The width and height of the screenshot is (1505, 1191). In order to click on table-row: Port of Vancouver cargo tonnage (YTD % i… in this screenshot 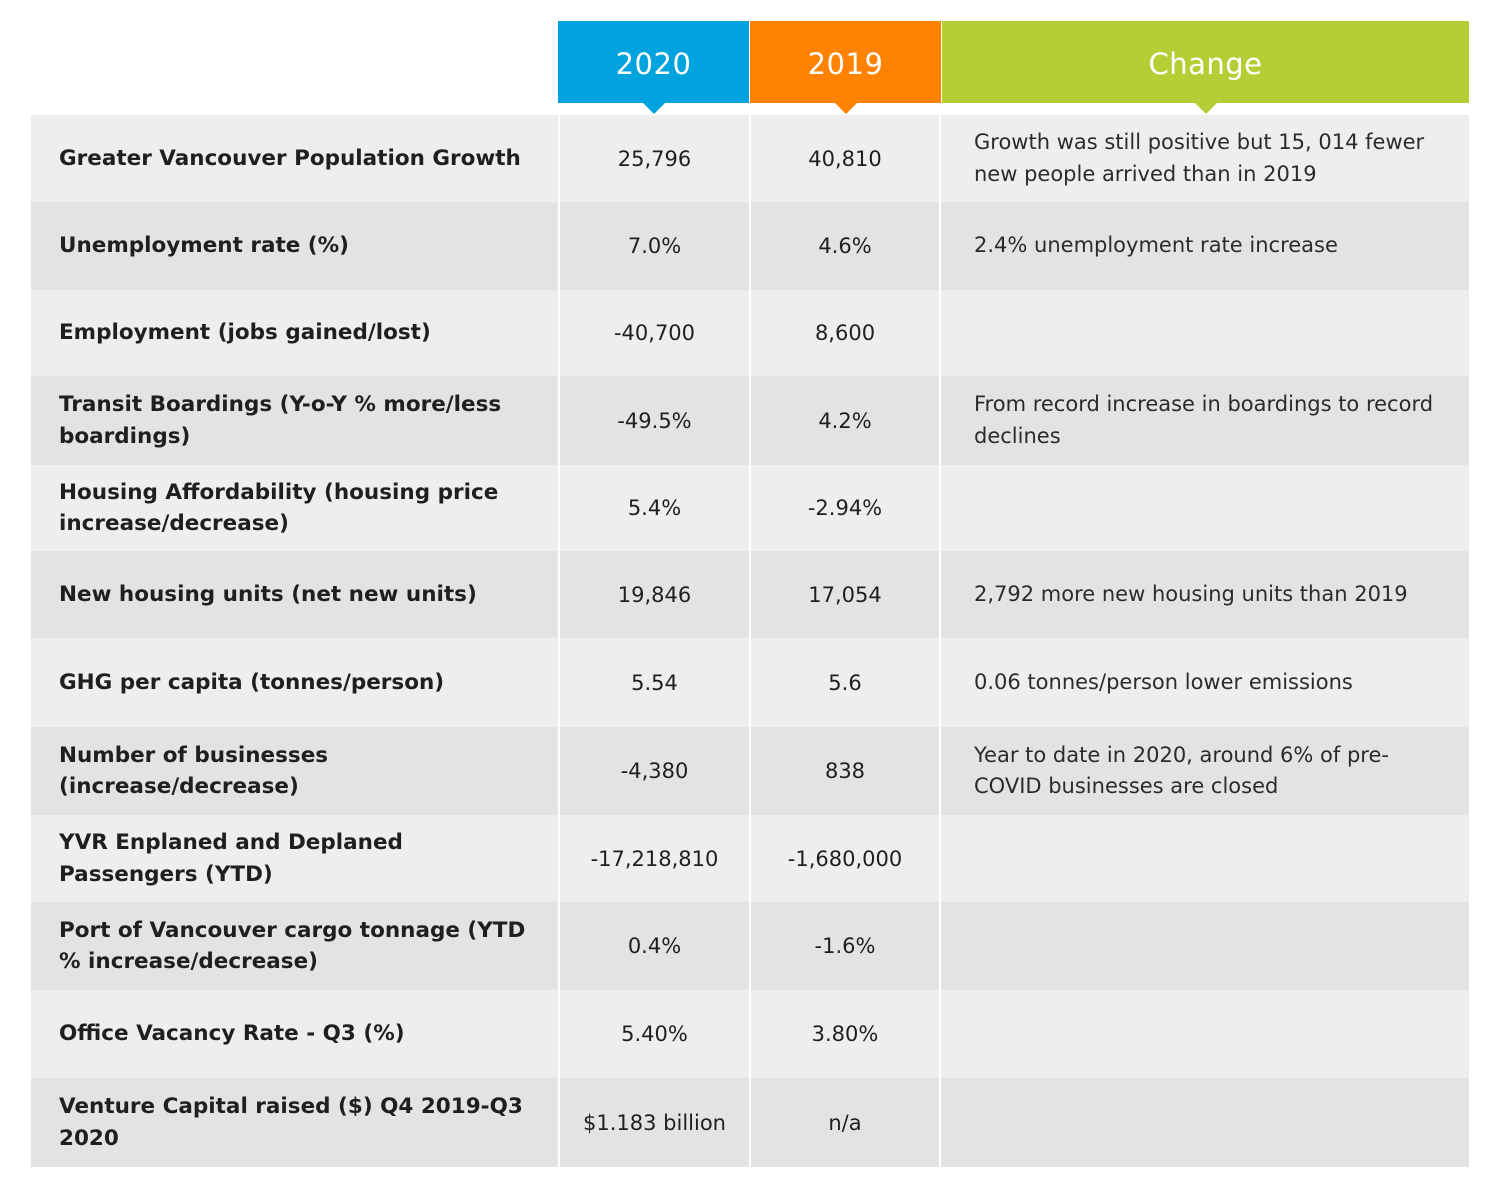, I will do `click(750, 946)`.